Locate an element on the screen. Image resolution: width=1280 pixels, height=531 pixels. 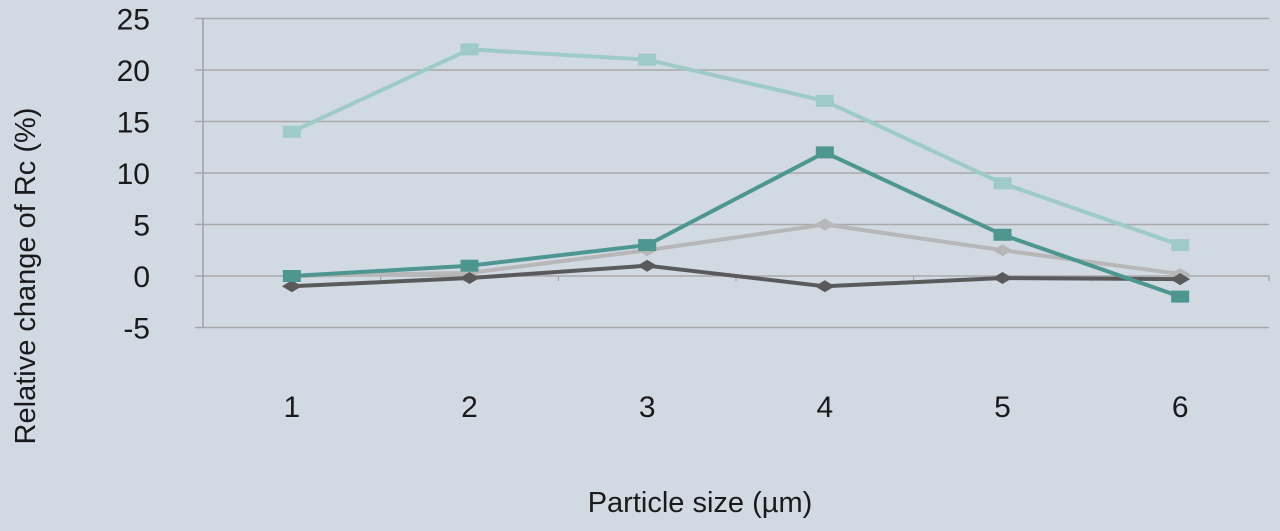
x-tick-label: 4 is located at coordinates (824, 407).